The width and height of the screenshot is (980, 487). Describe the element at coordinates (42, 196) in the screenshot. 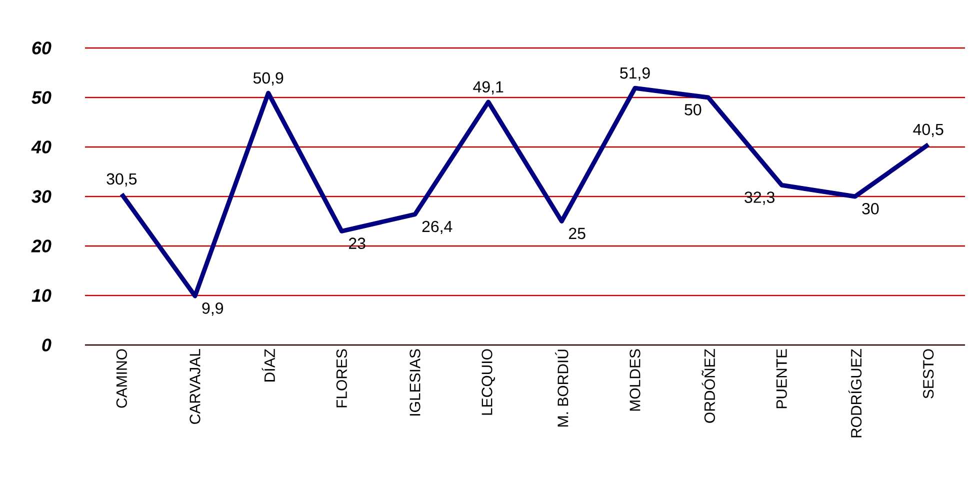

I see `y-tick-label: 30` at that location.